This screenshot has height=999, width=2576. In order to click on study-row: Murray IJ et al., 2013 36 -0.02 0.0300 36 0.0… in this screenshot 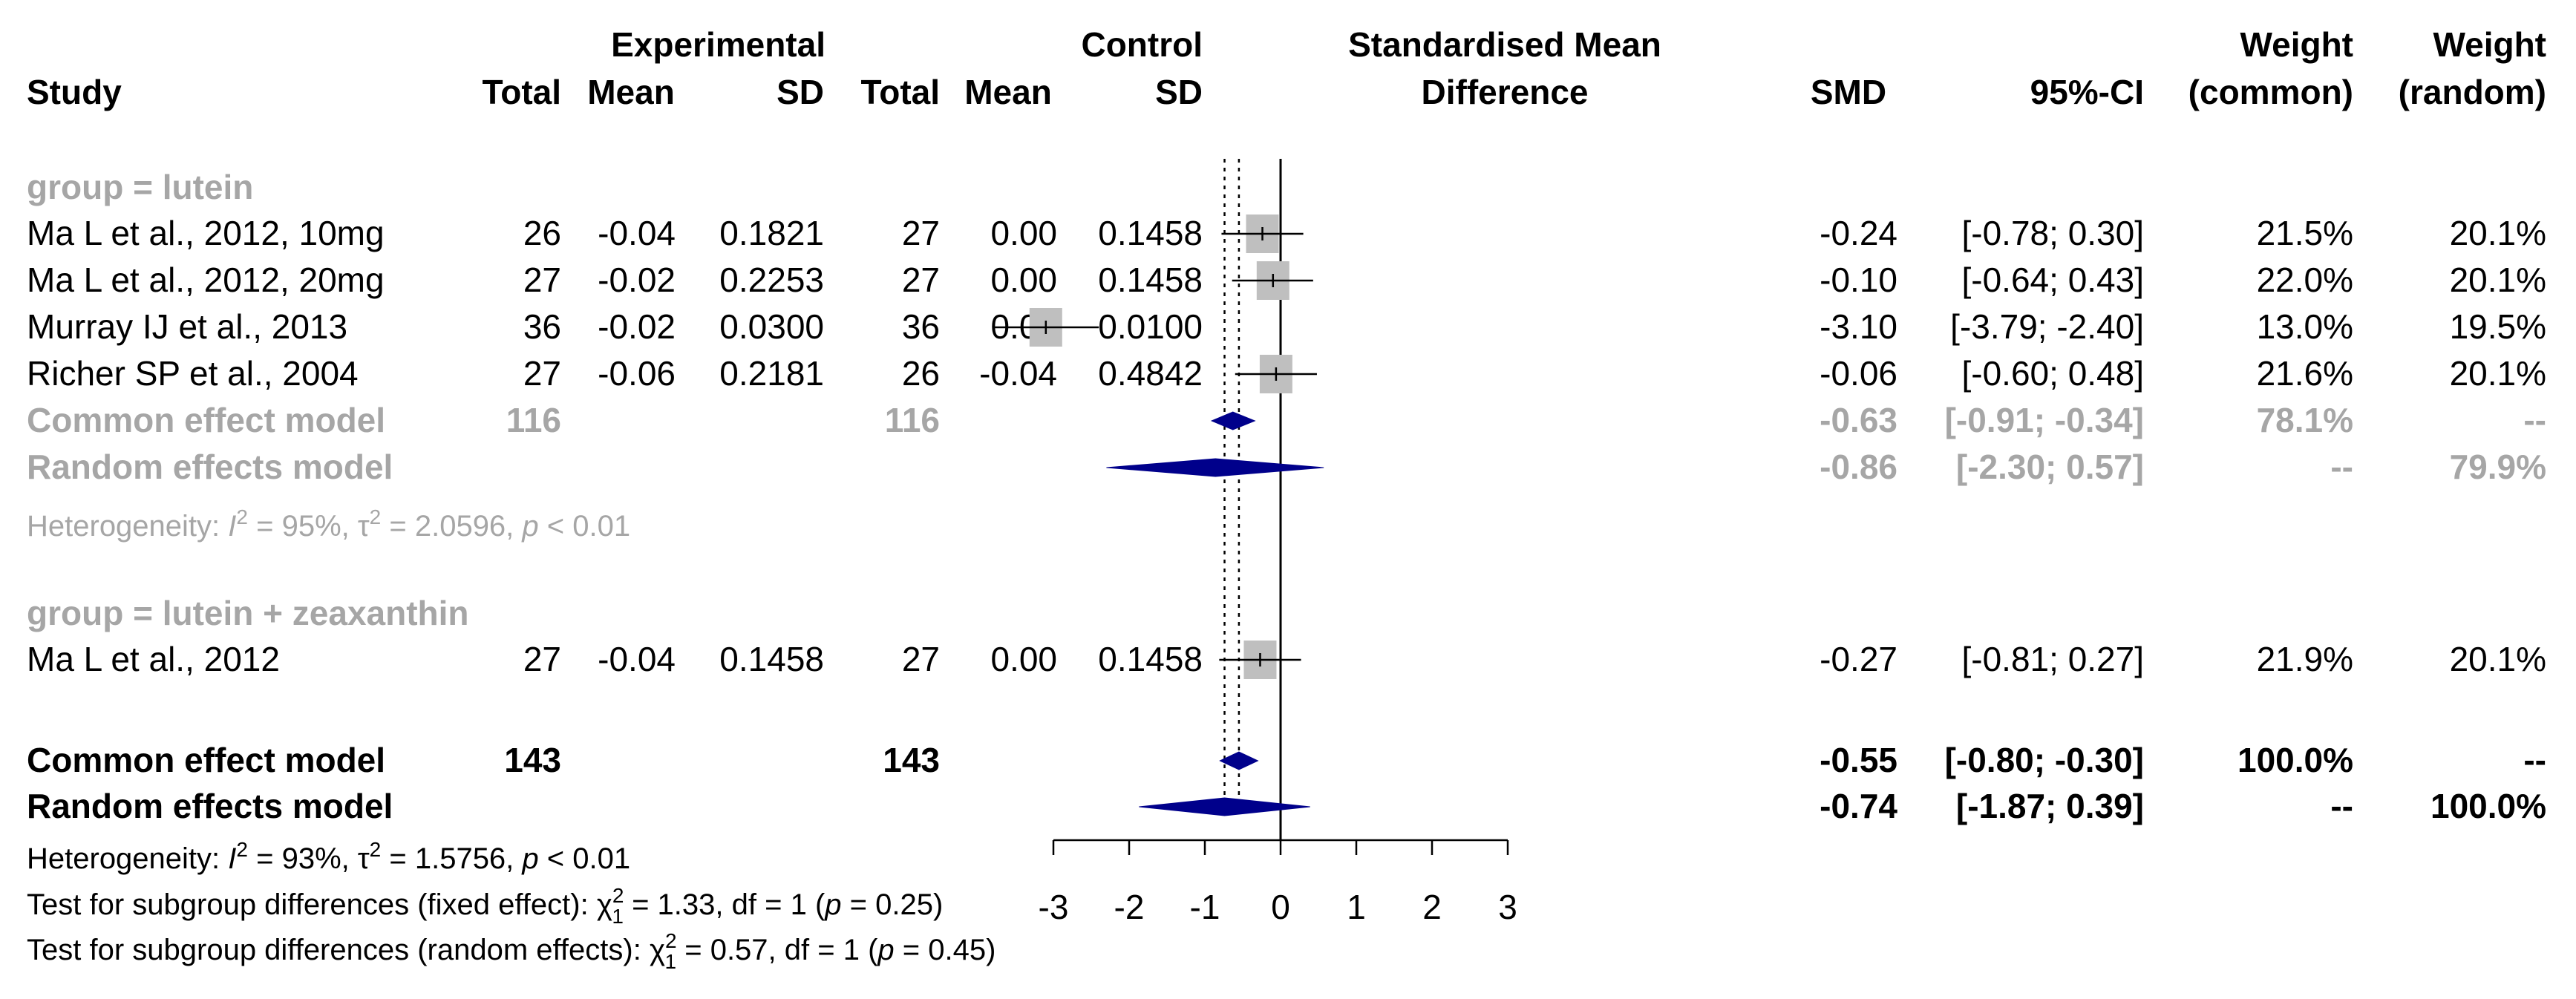, I will do `click(1286, 327)`.